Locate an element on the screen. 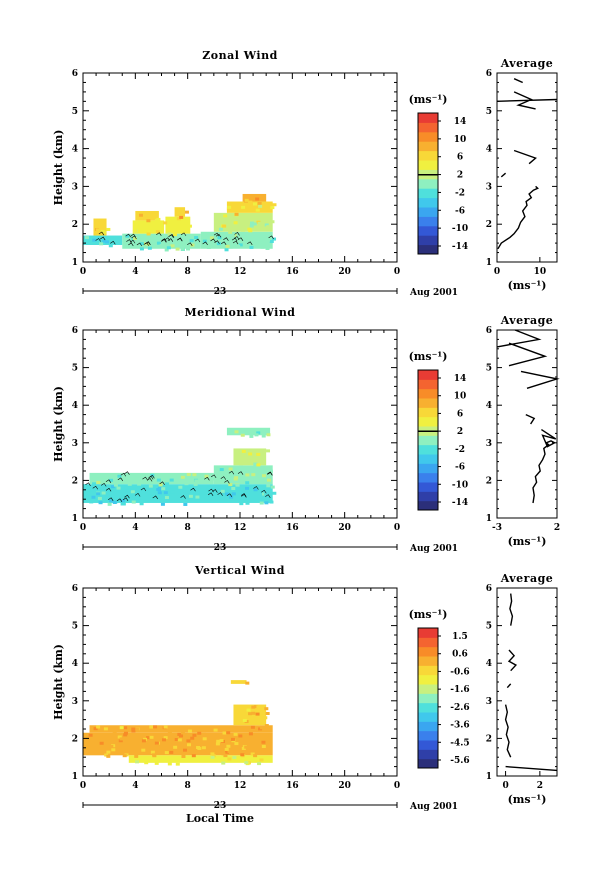  colorbar-tick-label: 0.6 is located at coordinates (460, 655).